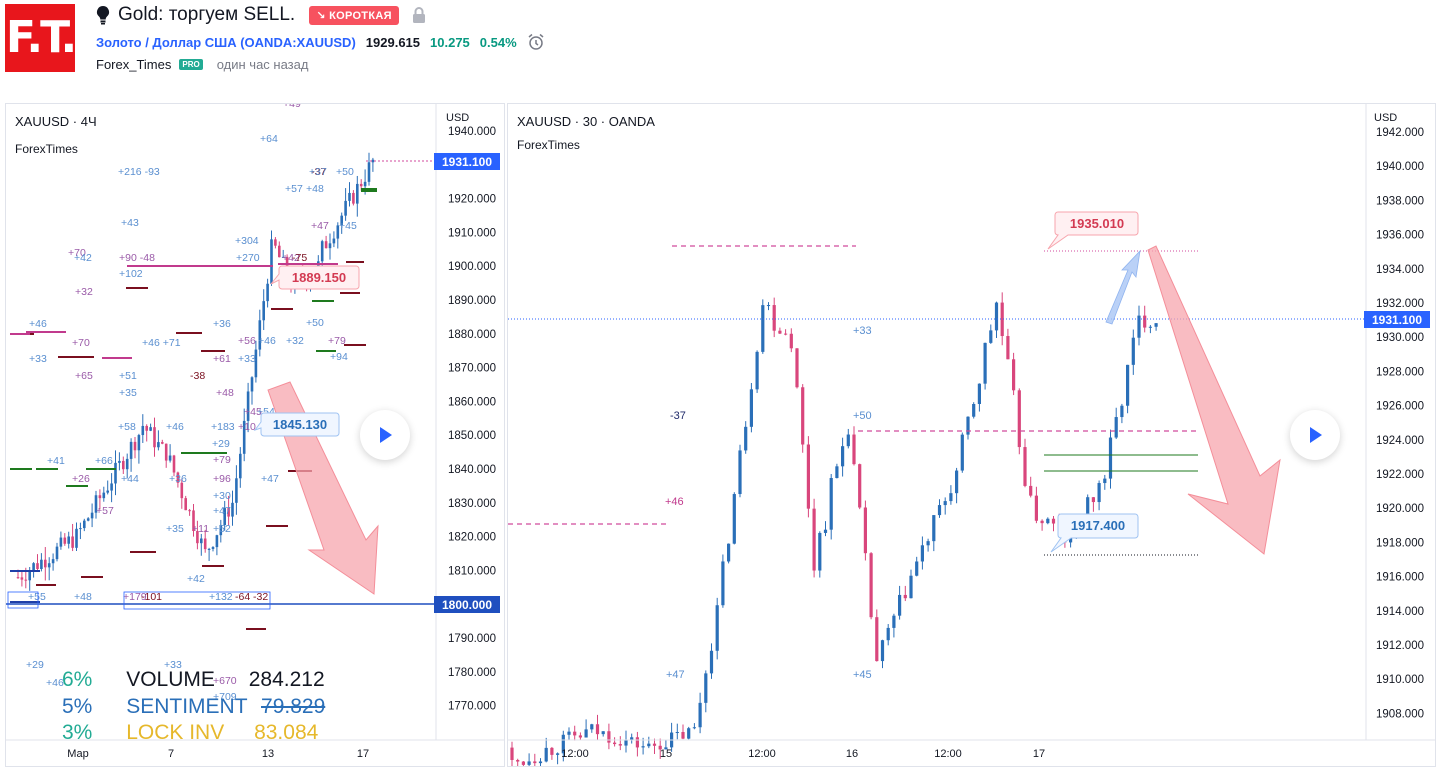  I want to click on svg-text: 1917.400, so click(1098, 525).